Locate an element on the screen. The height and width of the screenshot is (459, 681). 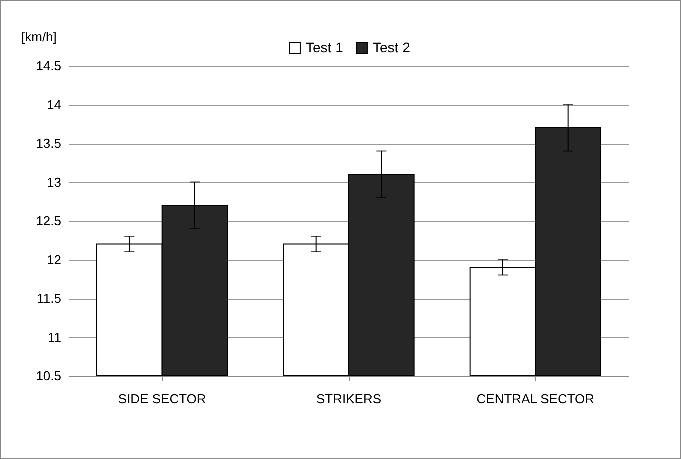
y-tick-label: 11 is located at coordinates (55, 337).